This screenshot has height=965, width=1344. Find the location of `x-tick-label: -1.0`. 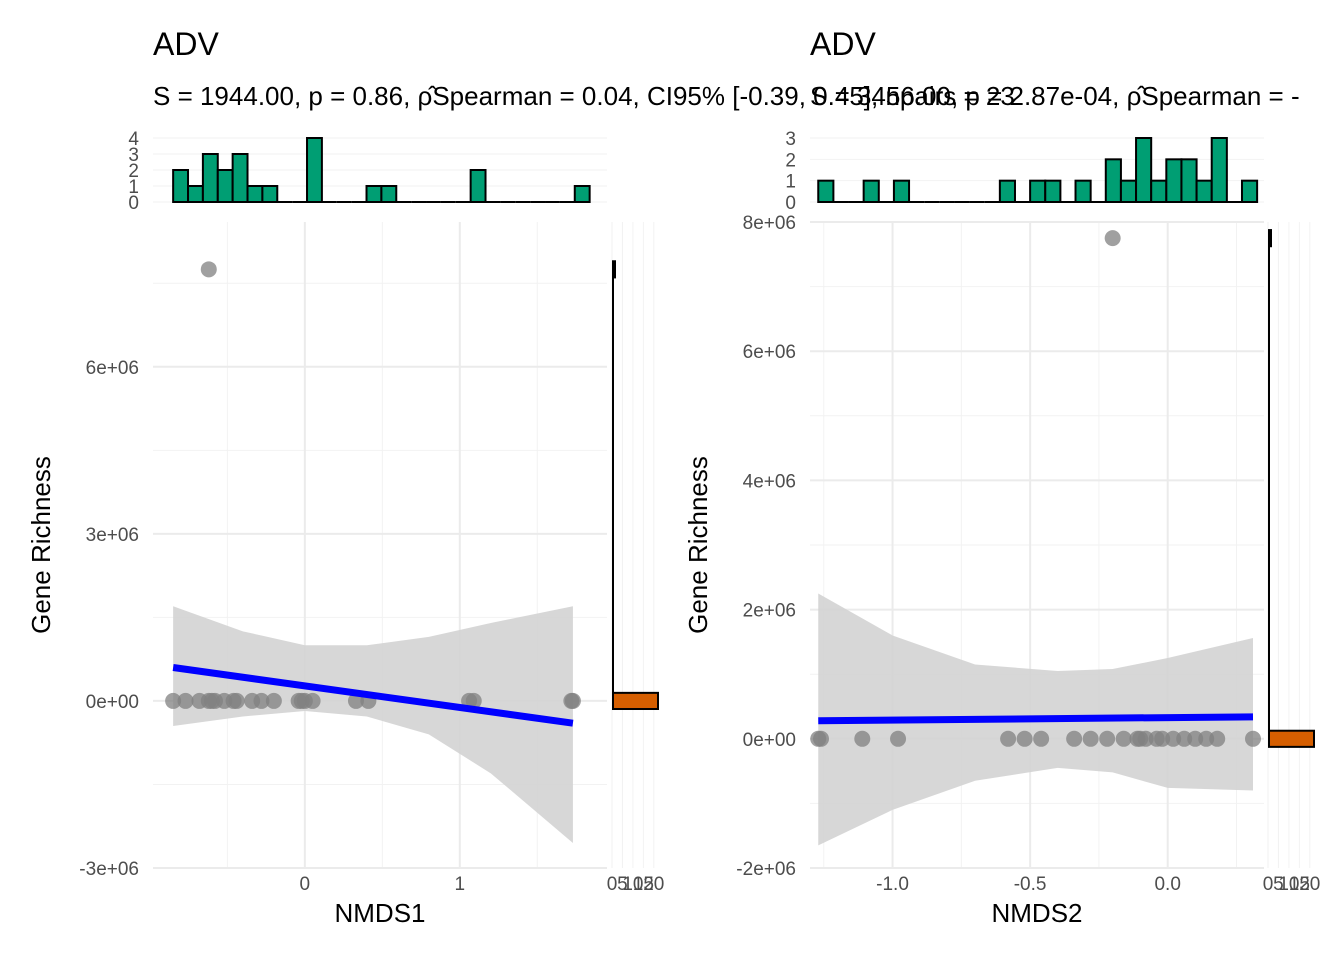

x-tick-label: -1.0 is located at coordinates (892, 884).